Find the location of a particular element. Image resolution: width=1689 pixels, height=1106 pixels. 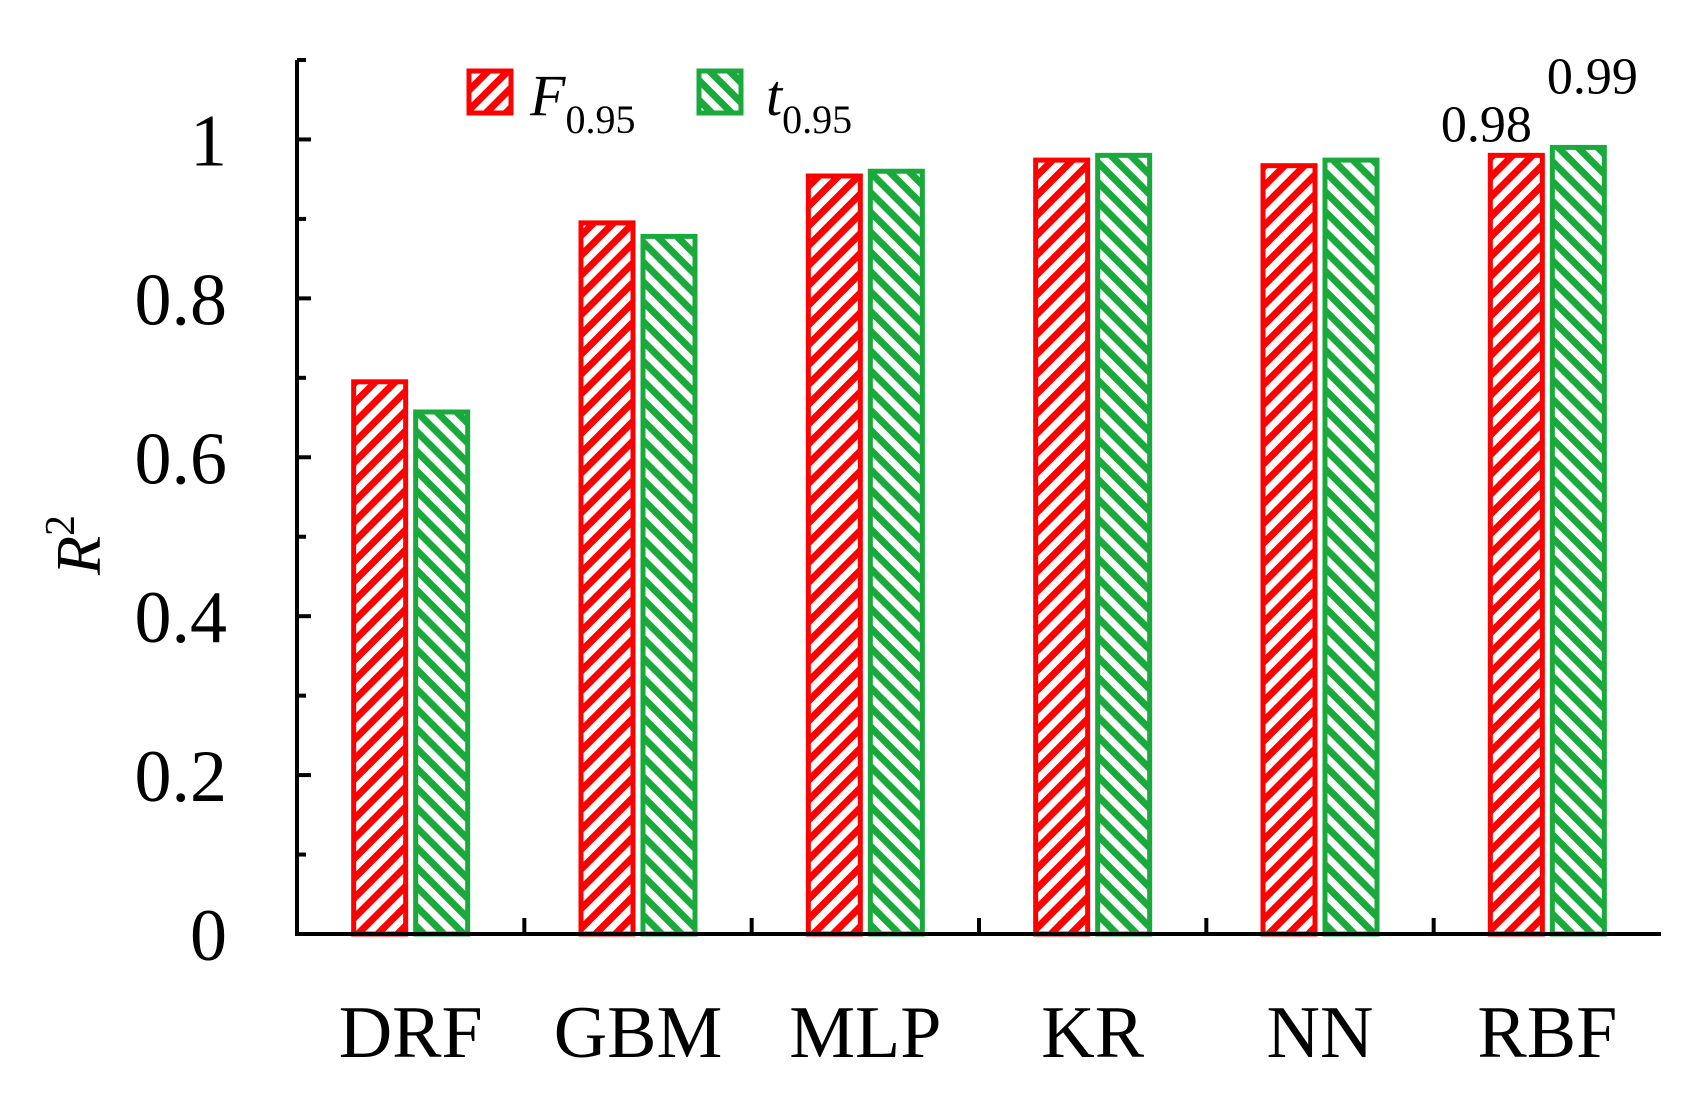

y-tick-label: 0.6 is located at coordinates (181, 459).